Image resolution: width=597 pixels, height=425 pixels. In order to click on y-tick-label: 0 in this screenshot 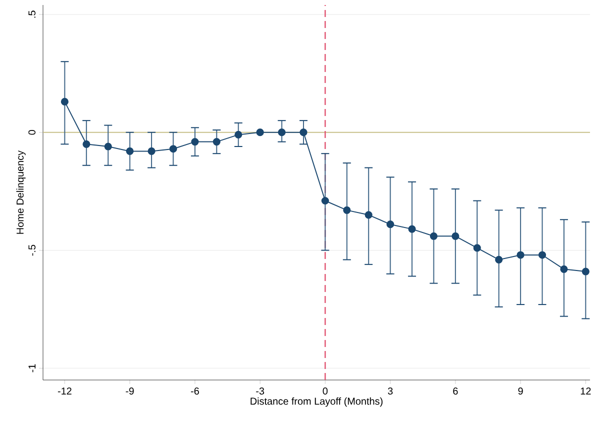, I will do `click(32, 132)`.